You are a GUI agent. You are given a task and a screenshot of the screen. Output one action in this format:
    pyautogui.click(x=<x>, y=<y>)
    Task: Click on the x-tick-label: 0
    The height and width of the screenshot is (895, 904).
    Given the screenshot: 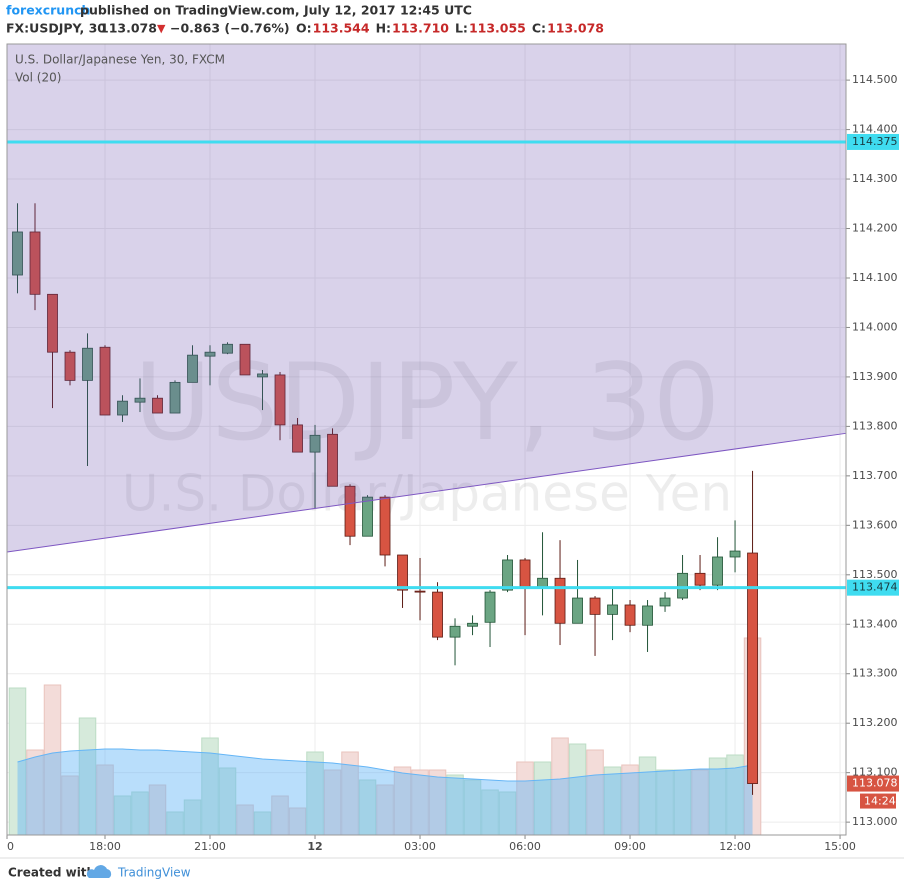 What is the action you would take?
    pyautogui.click(x=10, y=846)
    